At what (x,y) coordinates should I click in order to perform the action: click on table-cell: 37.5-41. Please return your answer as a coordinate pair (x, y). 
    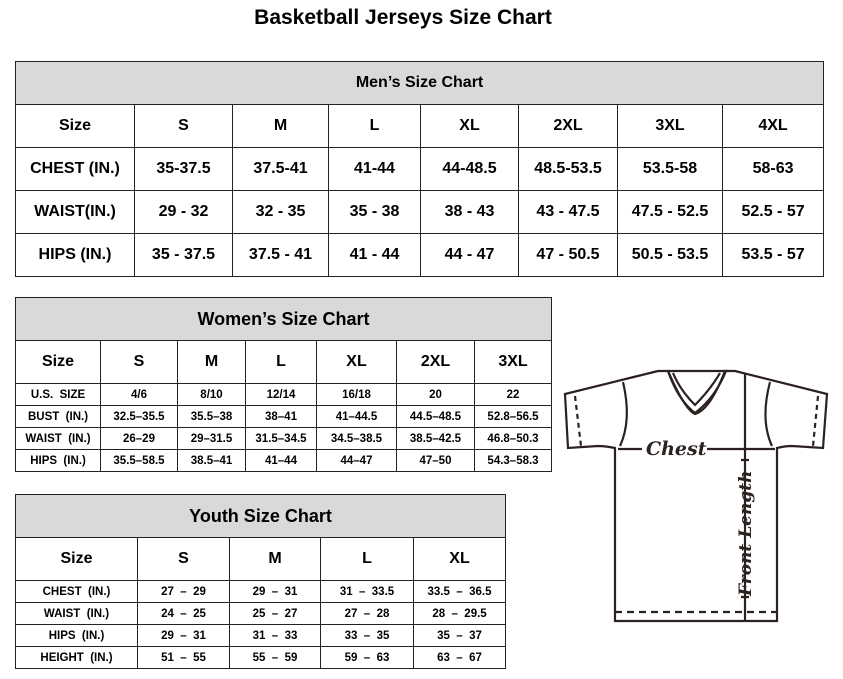
    Looking at the image, I should click on (280, 169).